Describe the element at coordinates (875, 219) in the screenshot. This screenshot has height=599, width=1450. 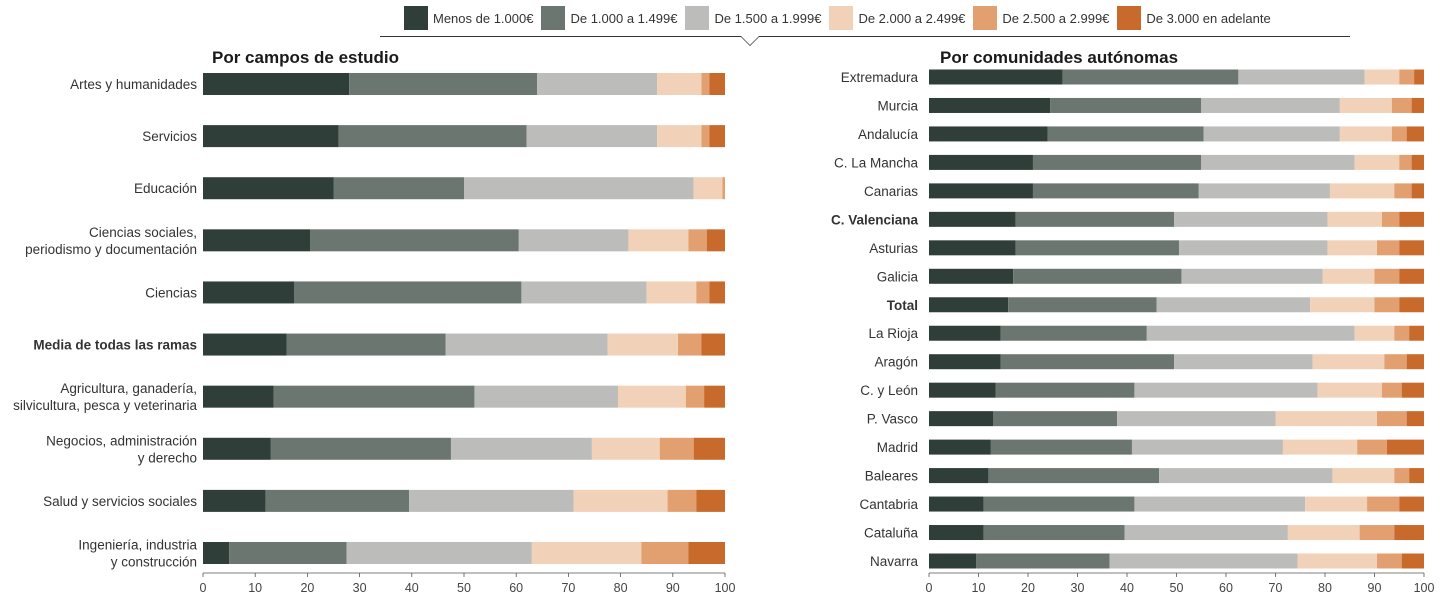
I see `category-label: C. Valenciana` at that location.